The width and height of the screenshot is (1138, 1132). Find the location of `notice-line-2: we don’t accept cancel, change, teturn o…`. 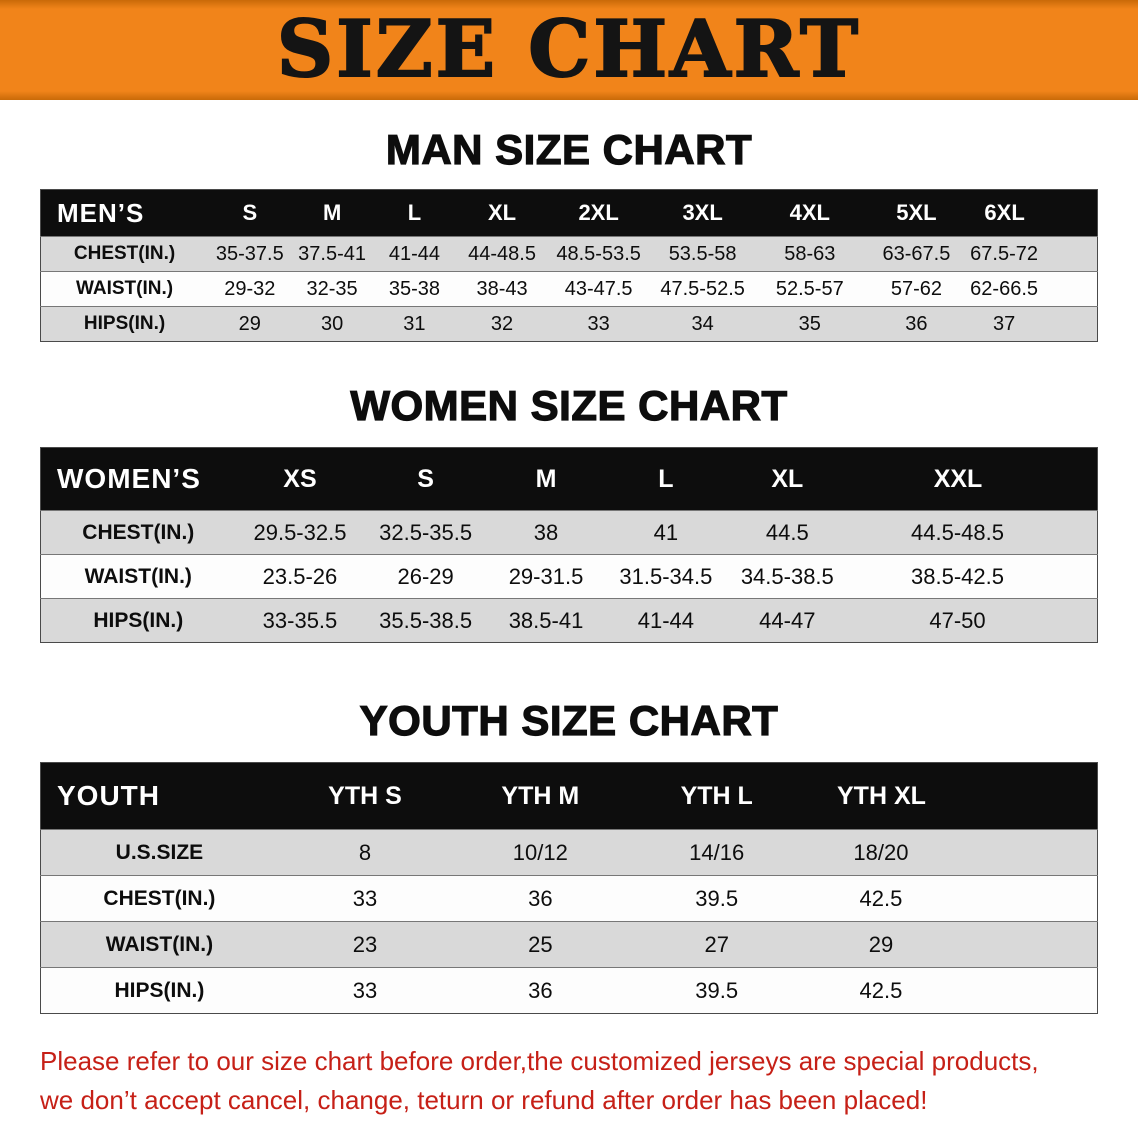

notice-line-2: we don’t accept cancel, change, teturn o… is located at coordinates (484, 1100).